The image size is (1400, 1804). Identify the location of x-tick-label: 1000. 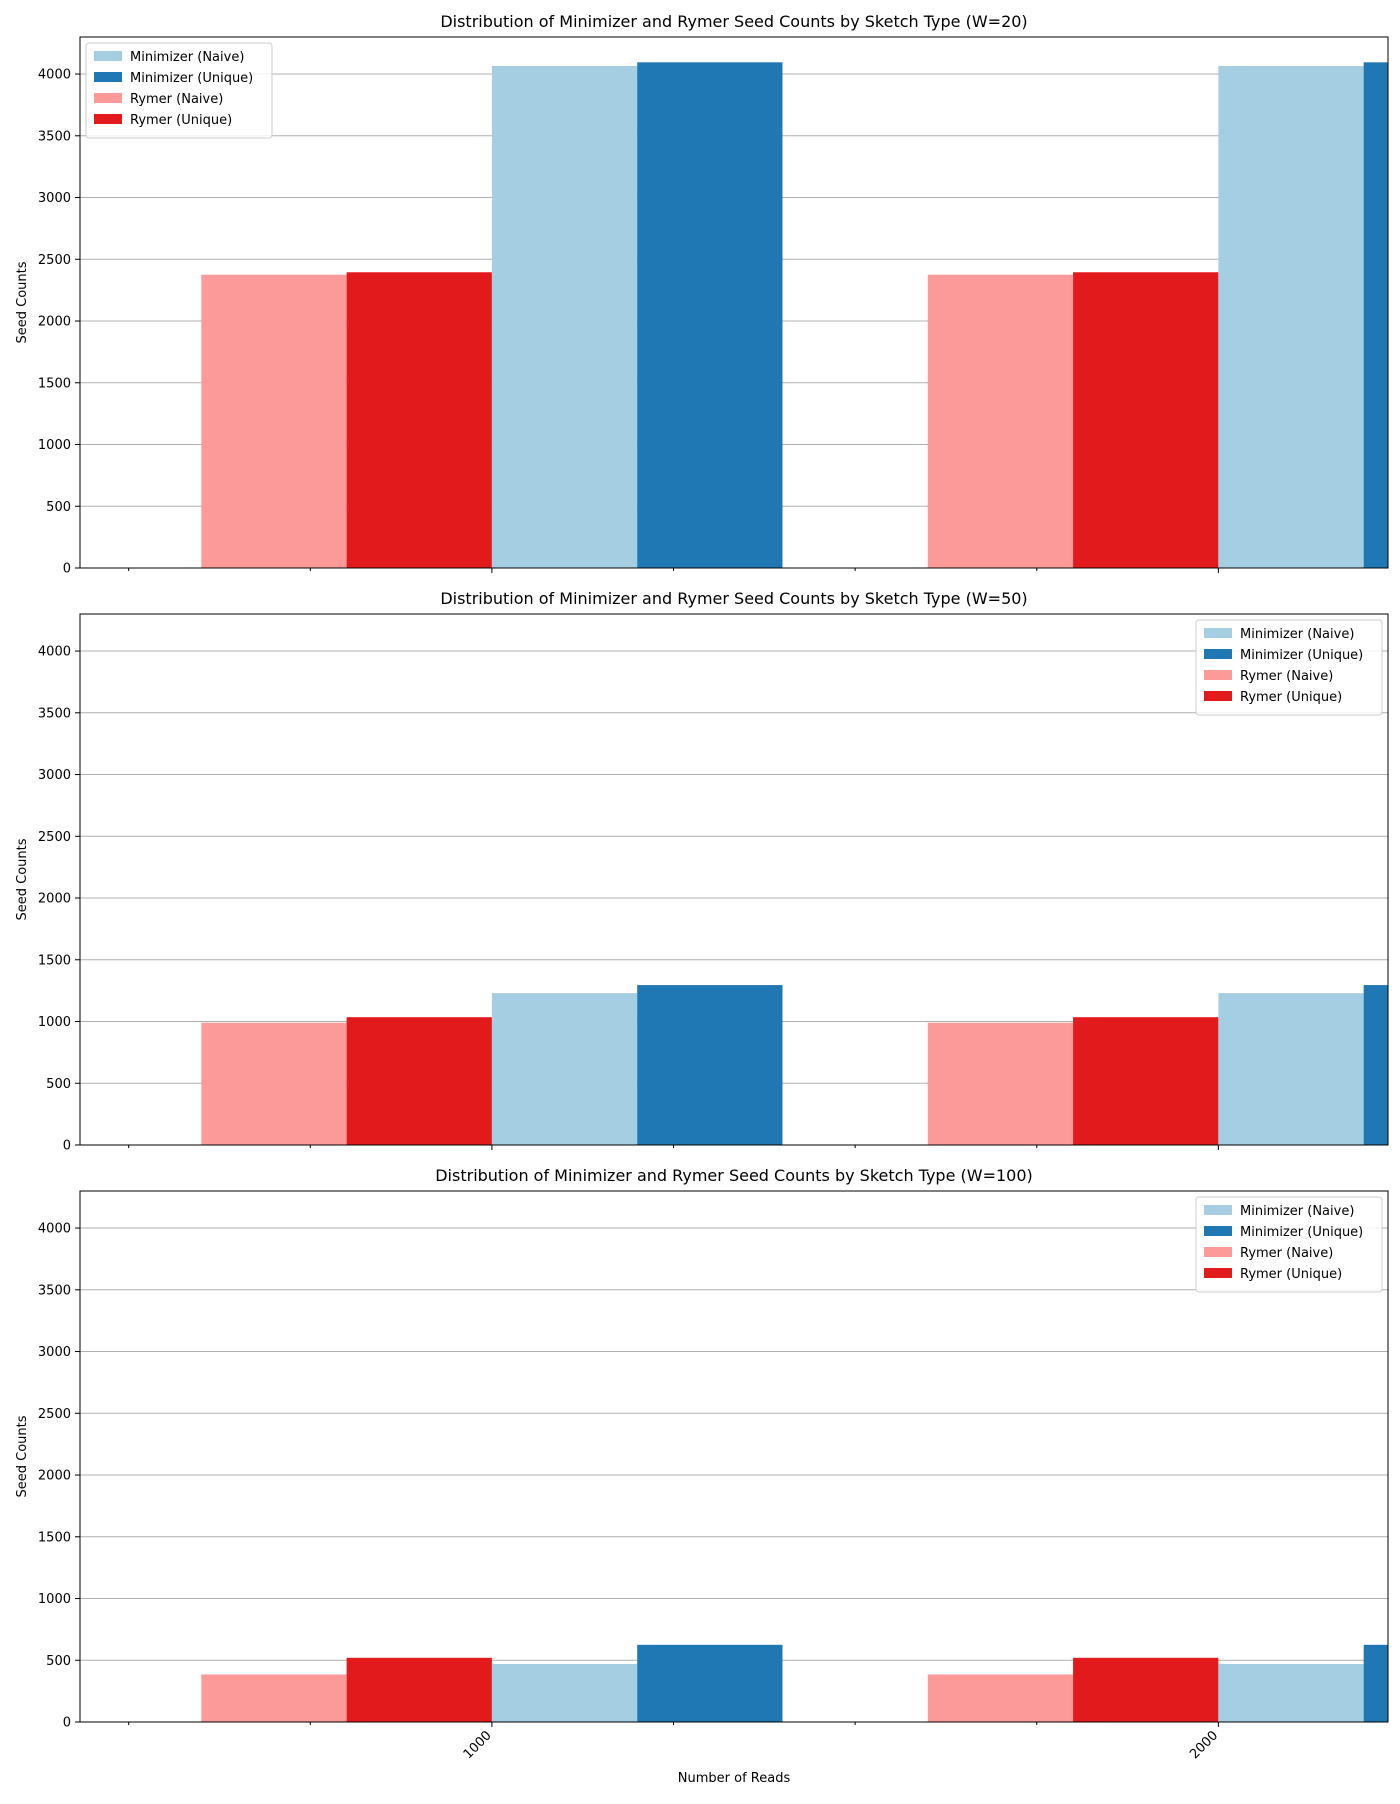
(478, 1745).